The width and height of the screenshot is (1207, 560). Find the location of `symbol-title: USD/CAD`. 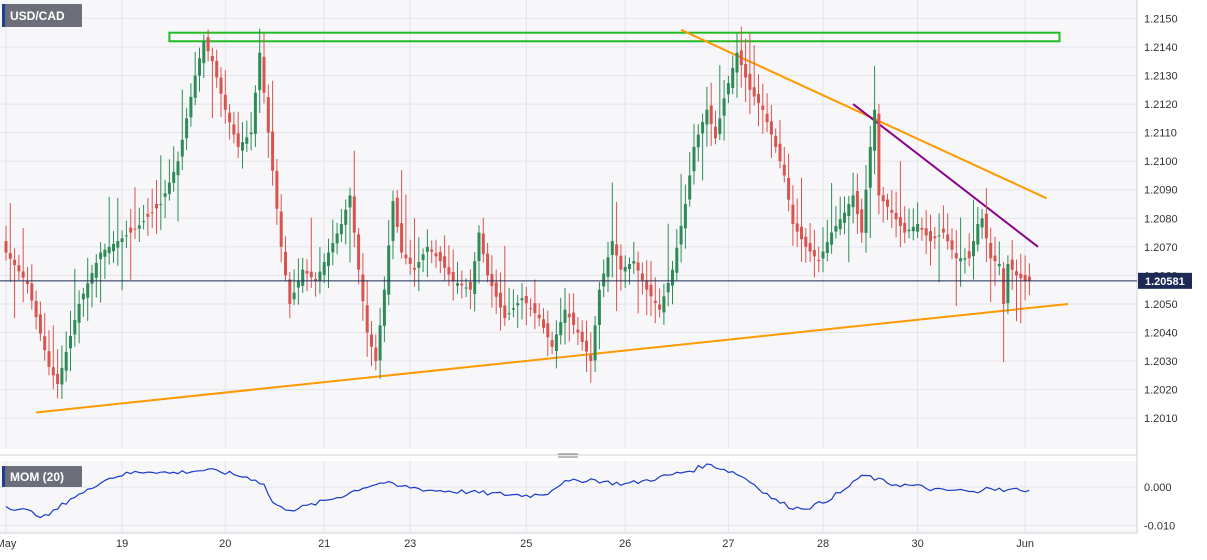

symbol-title: USD/CAD is located at coordinates (37, 16).